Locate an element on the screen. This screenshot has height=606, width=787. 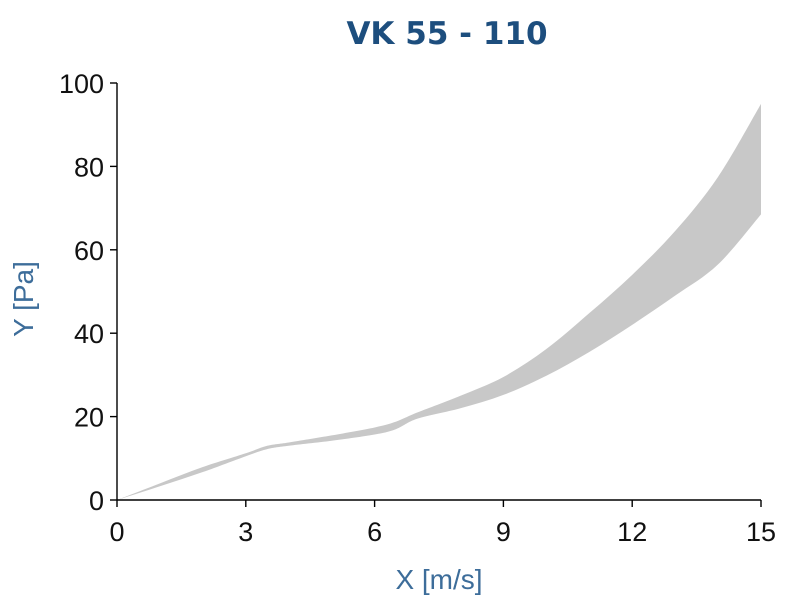
x-tick-label: 9 is located at coordinates (503, 532).